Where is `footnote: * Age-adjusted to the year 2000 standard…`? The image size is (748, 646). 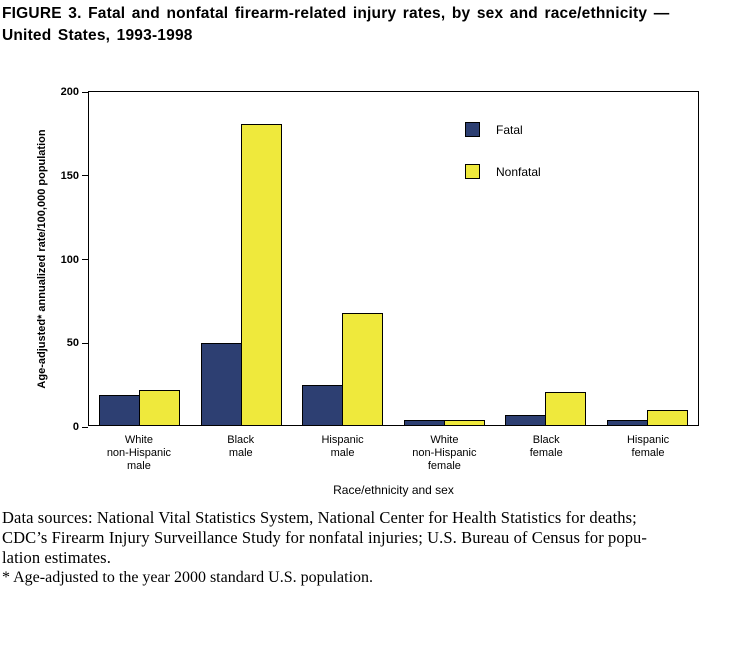 footnote: * Age-adjusted to the year 2000 standard… is located at coordinates (188, 577).